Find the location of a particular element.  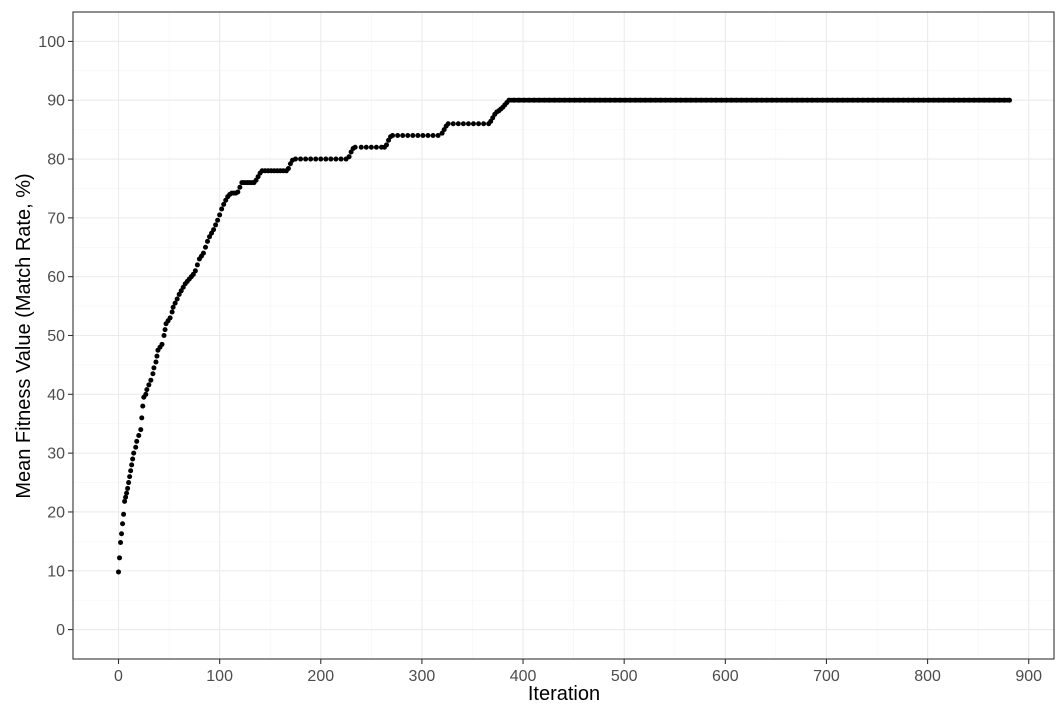

y-axis-title: Mean Fitness Value (Match Rate, %) is located at coordinates (24, 335).